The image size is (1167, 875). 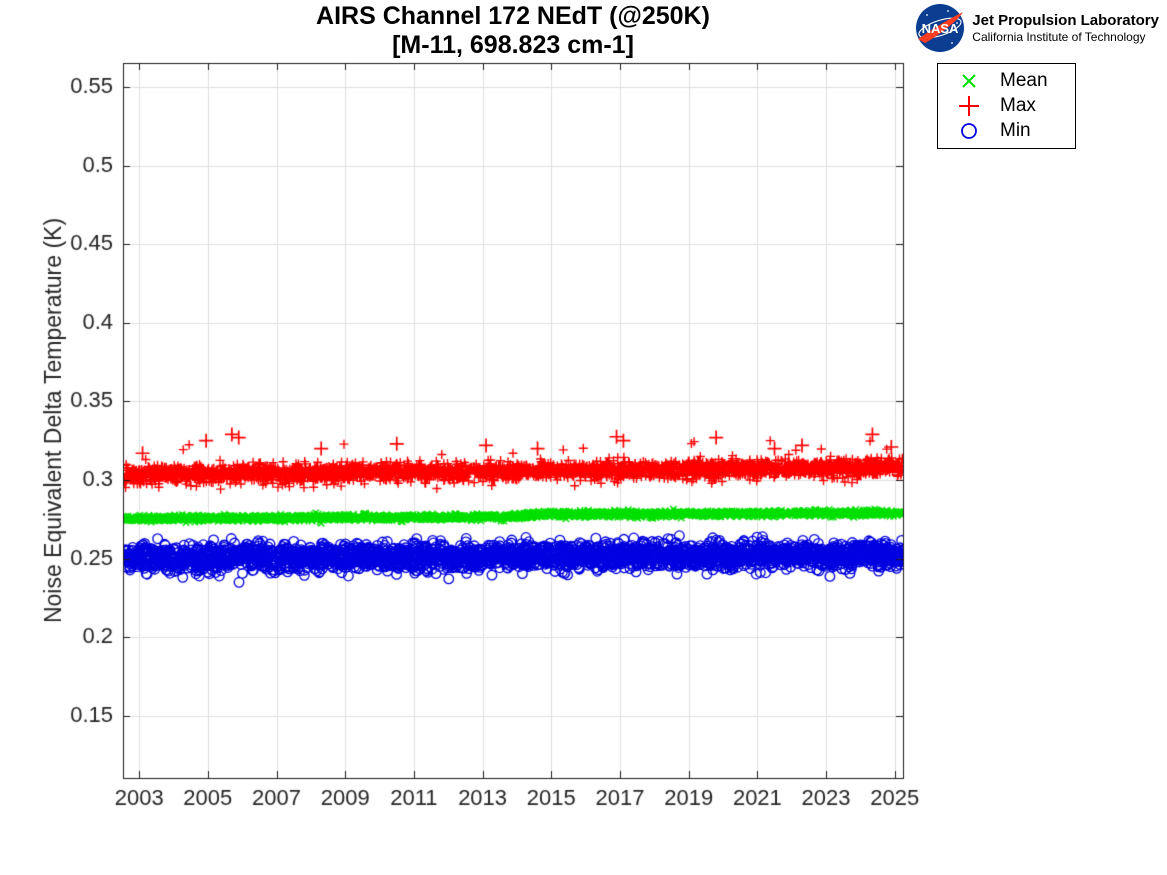 What do you see at coordinates (513, 45) in the screenshot?
I see `chart-subtitle: [M-11, 698.823 cm-1]` at bounding box center [513, 45].